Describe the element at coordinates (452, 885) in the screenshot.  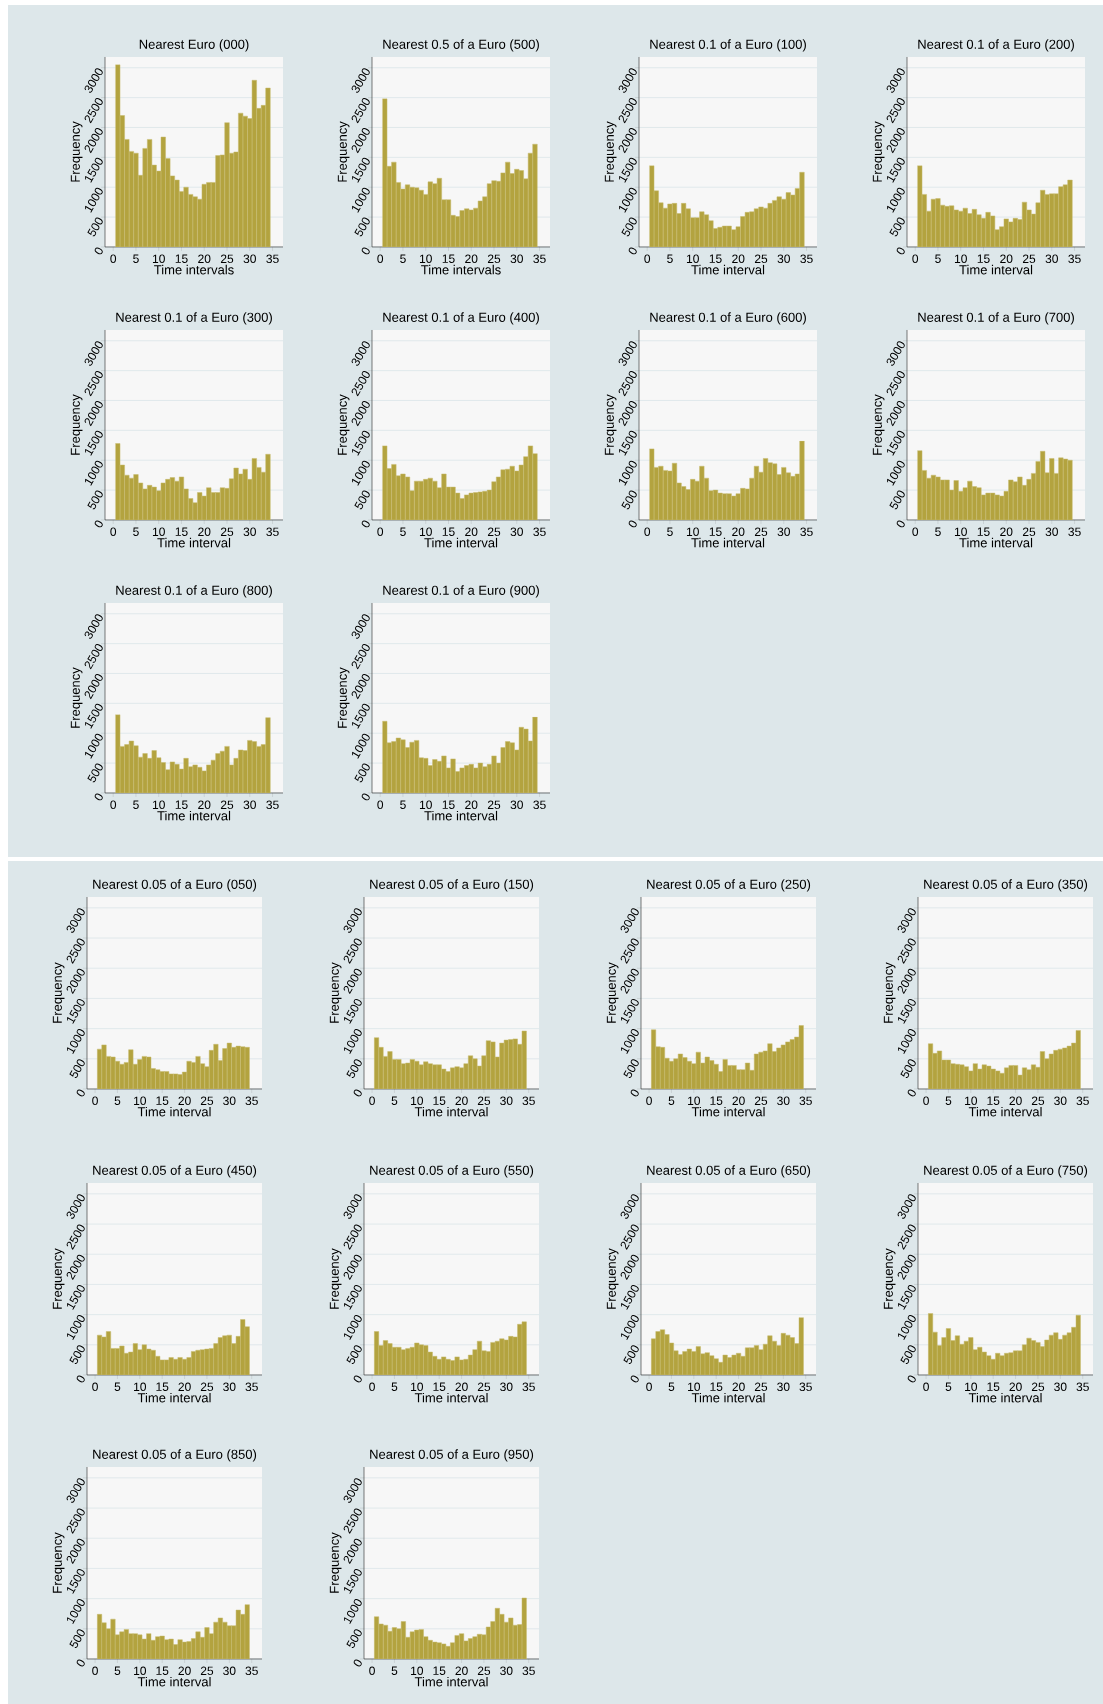
I see `chart-title: Nearest 0.05 of a Euro (150)` at that location.